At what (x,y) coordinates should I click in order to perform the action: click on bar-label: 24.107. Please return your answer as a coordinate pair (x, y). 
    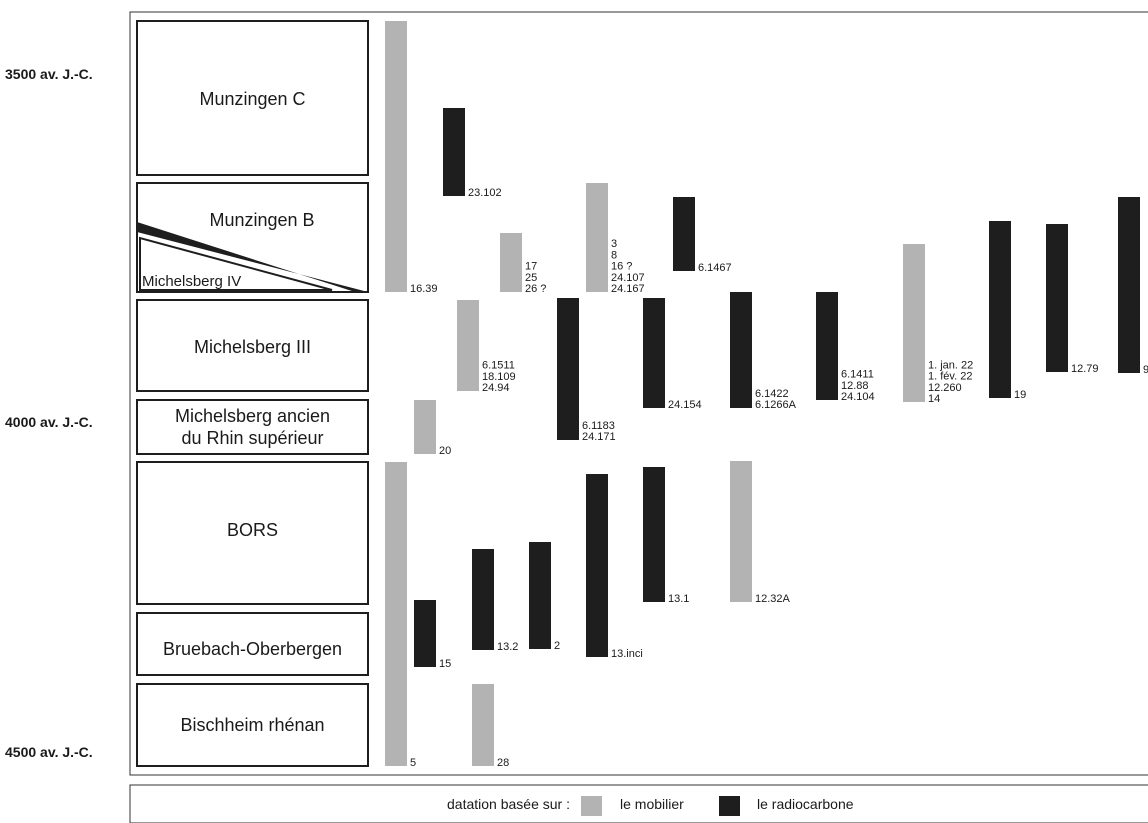
    Looking at the image, I should click on (628, 278).